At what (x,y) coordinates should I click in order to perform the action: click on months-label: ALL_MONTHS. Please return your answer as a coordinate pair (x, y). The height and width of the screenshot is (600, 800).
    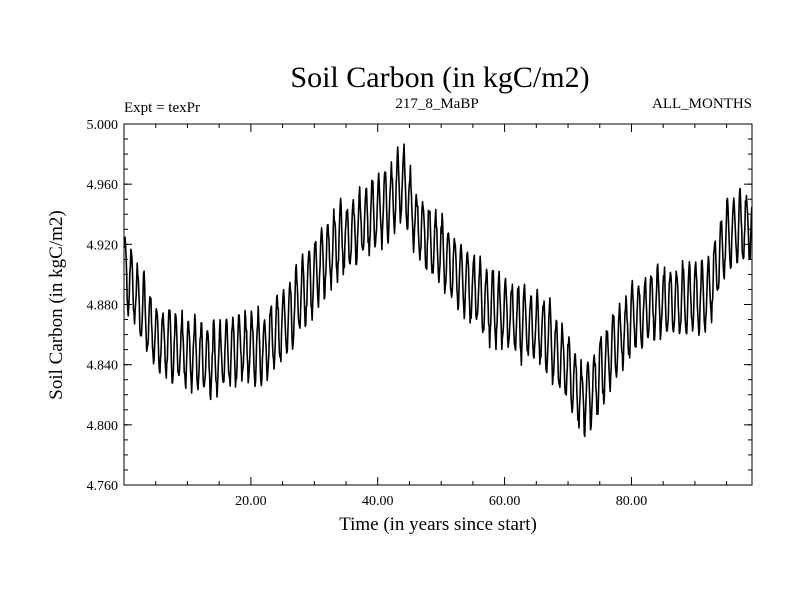
    Looking at the image, I should click on (702, 104).